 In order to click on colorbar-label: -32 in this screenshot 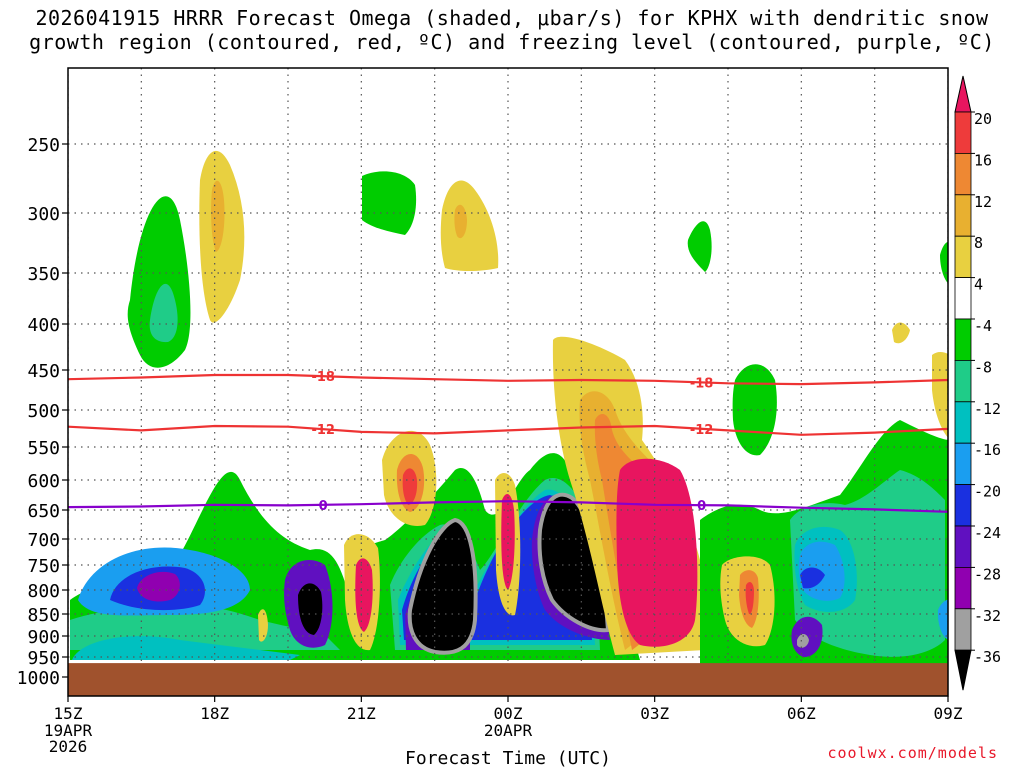, I will do `click(987, 616)`.